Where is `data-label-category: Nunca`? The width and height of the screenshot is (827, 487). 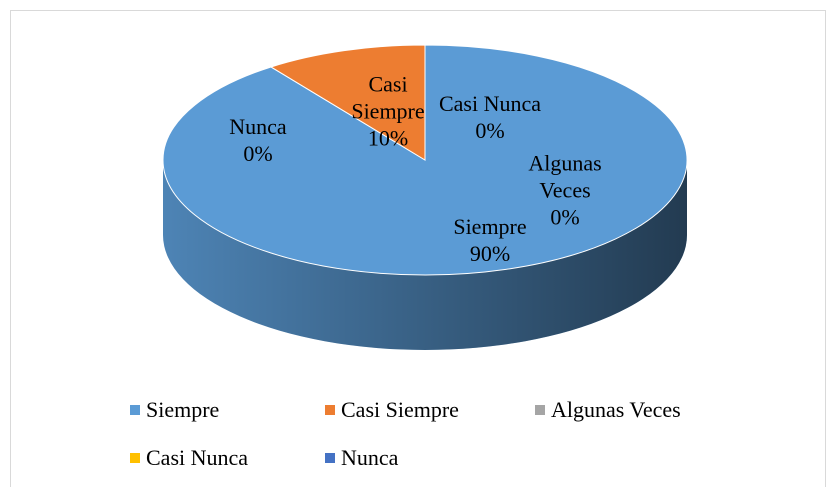 data-label-category: Nunca is located at coordinates (258, 126).